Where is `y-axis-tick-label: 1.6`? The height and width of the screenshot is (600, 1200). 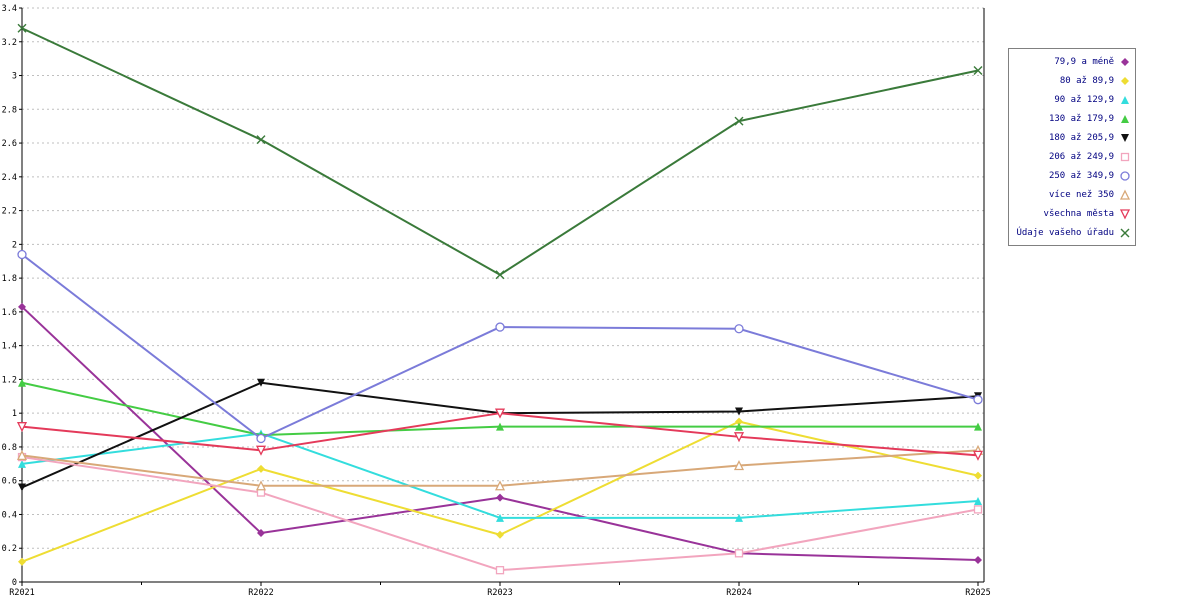 y-axis-tick-label: 1.6 is located at coordinates (9, 313).